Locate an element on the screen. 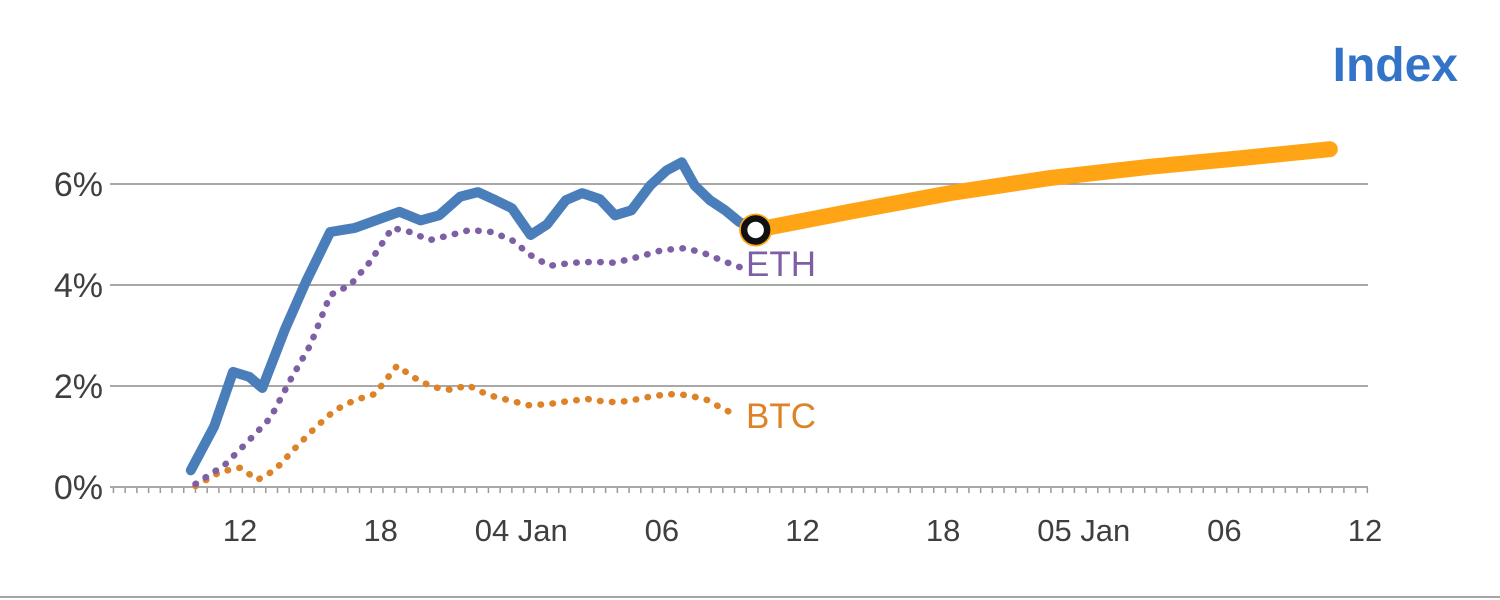  eth-series-label: ETH is located at coordinates (781, 264).